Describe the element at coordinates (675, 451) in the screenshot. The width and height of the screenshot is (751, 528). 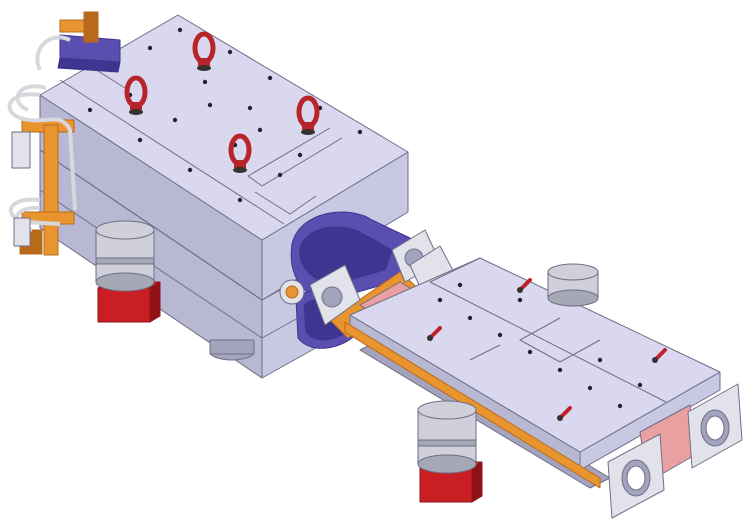
I see `right-end-flanges` at that location.